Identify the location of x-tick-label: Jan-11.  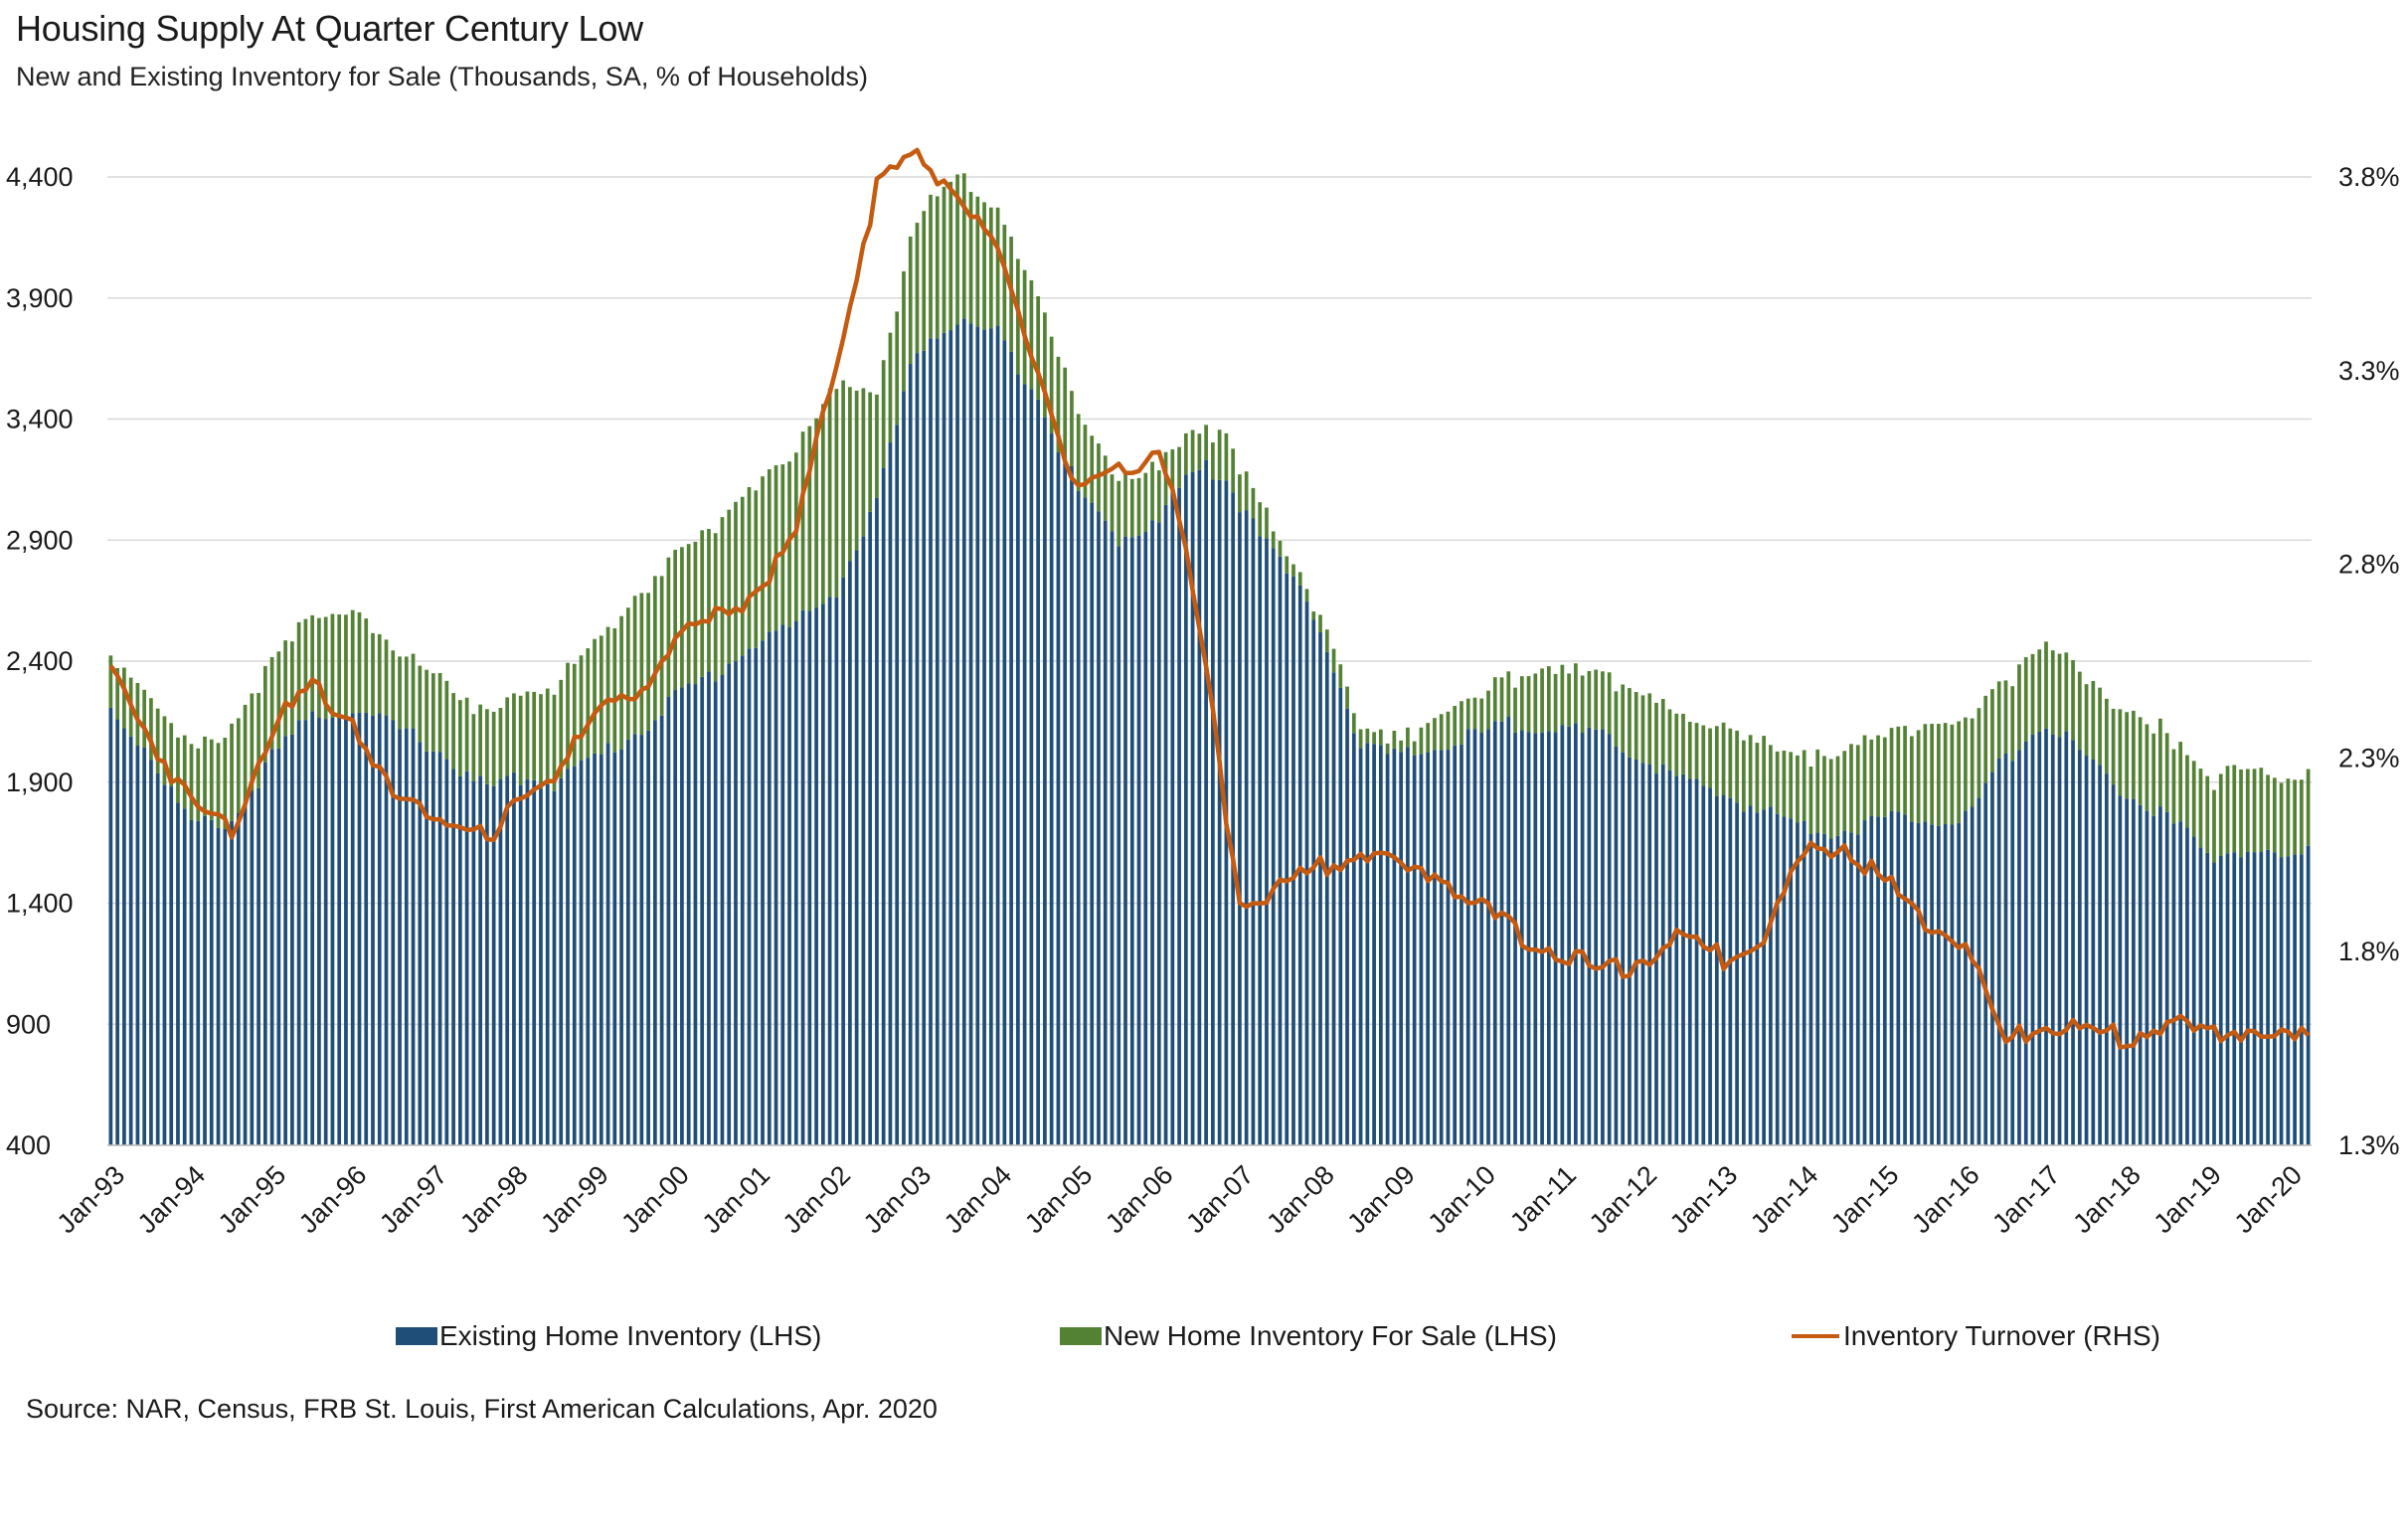
(1543, 1199).